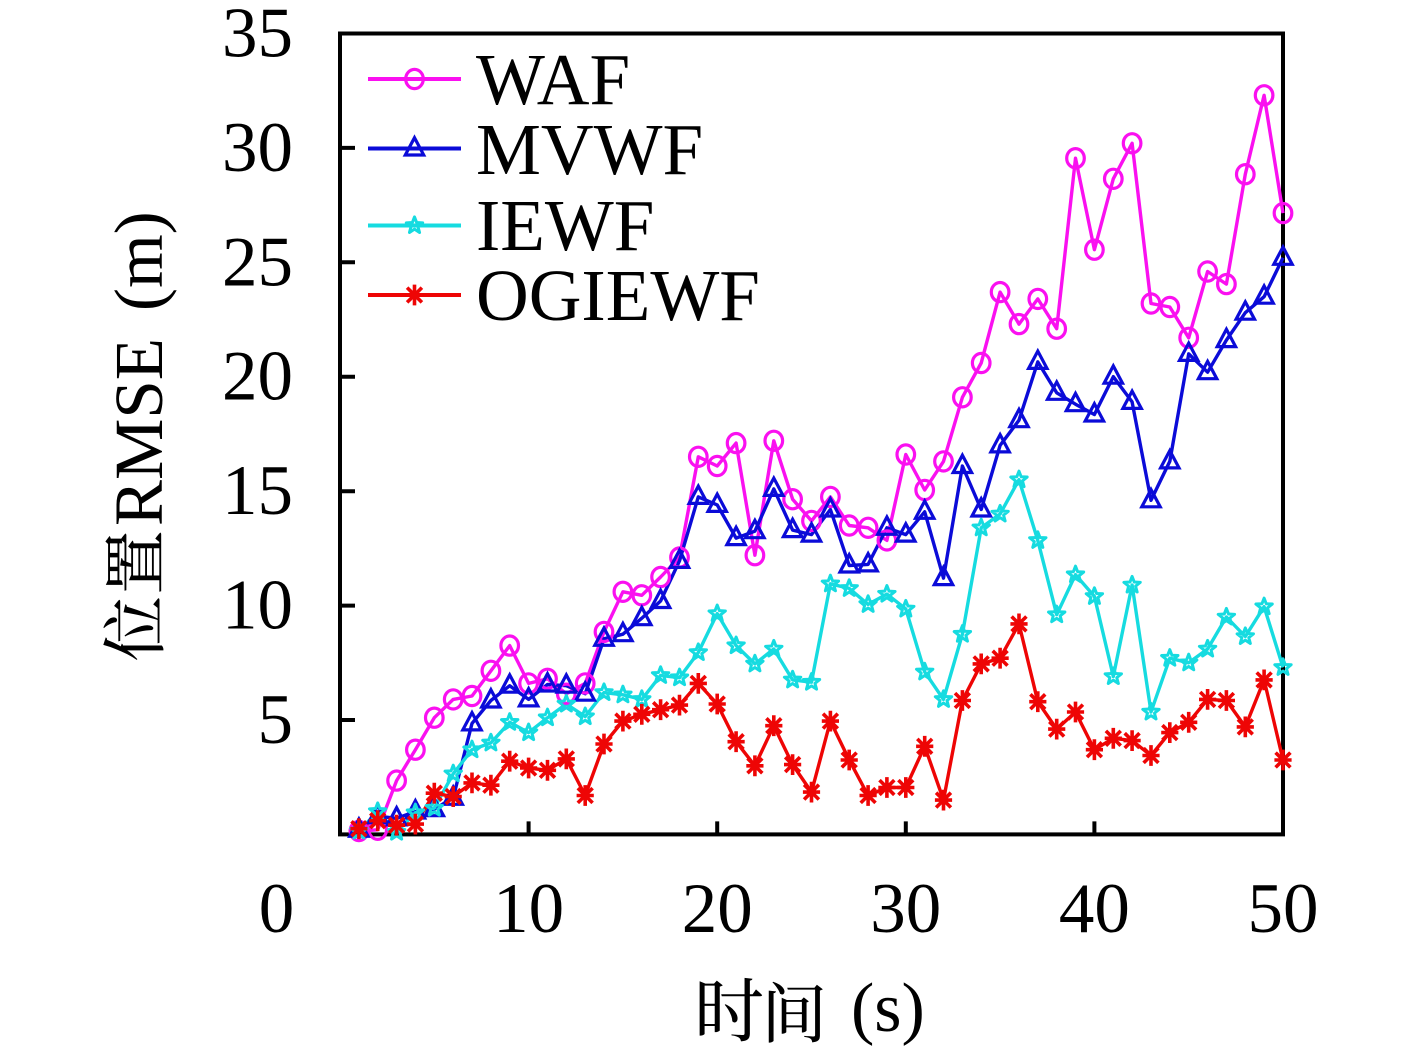 This screenshot has width=1417, height=1055. I want to click on svg-text: MVWF, so click(589, 149).